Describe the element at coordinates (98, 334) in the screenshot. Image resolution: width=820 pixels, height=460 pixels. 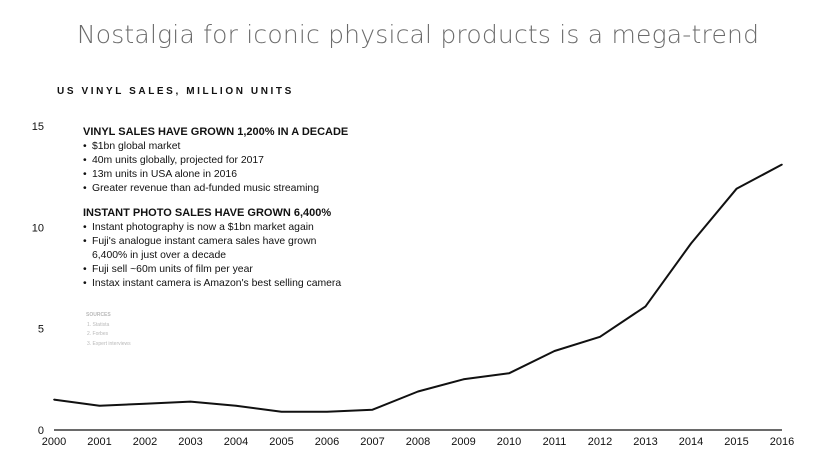
I see `source-item: 2. Forbes` at that location.